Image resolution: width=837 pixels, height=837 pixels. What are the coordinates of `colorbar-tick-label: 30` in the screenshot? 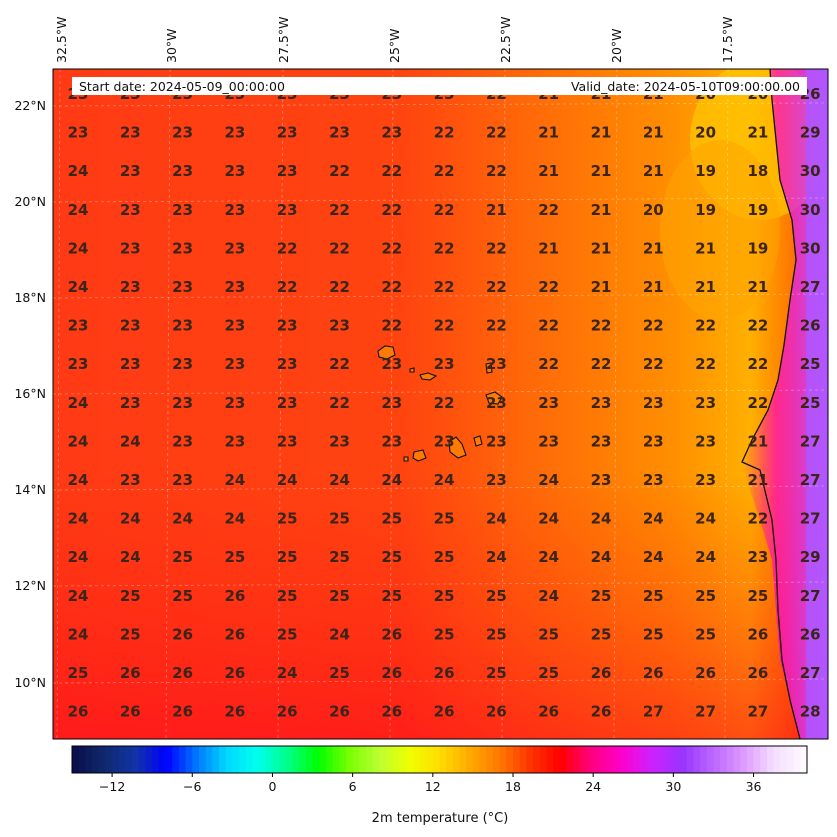 It's located at (673, 786).